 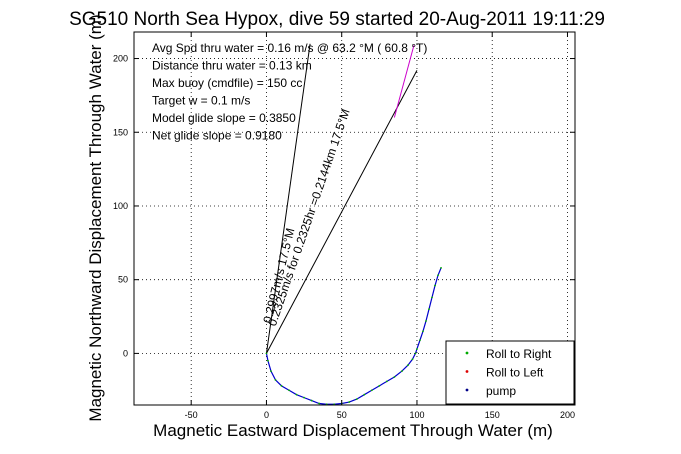 What do you see at coordinates (217, 136) in the screenshot?
I see `annotation-line: Net glide slope = 0.9180` at bounding box center [217, 136].